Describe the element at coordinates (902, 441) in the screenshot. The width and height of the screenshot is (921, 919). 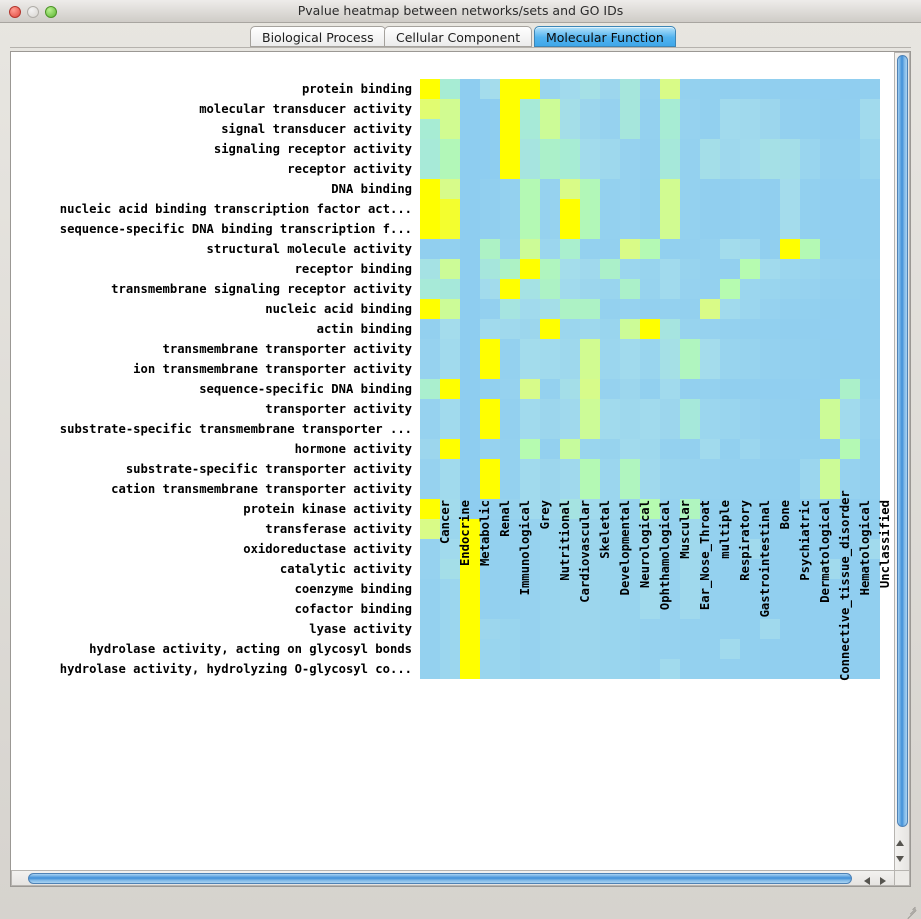
I see `vertical-scrollbar-thumb` at that location.